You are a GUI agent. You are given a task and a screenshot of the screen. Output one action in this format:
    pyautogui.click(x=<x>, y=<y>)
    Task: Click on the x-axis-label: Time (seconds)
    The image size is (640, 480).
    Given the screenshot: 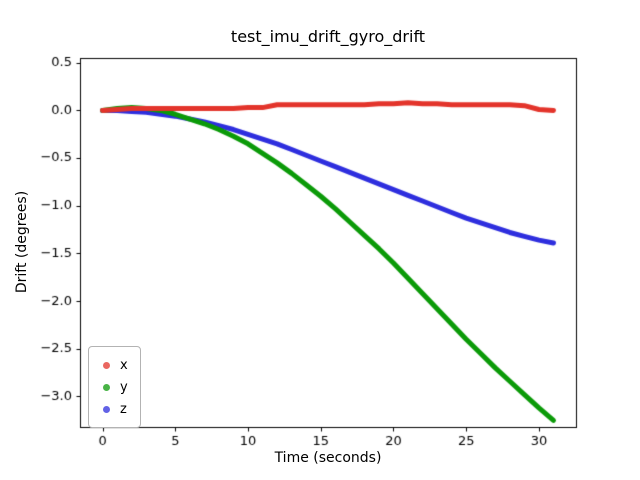 What is the action you would take?
    pyautogui.click(x=328, y=458)
    